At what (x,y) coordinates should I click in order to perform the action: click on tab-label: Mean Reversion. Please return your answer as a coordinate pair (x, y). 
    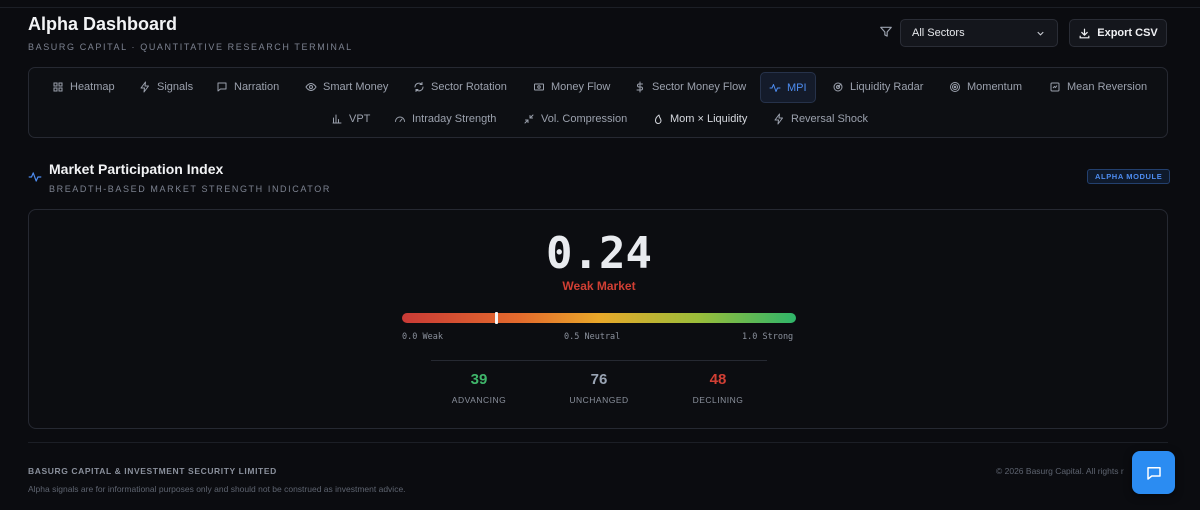
    Looking at the image, I should click on (1107, 87).